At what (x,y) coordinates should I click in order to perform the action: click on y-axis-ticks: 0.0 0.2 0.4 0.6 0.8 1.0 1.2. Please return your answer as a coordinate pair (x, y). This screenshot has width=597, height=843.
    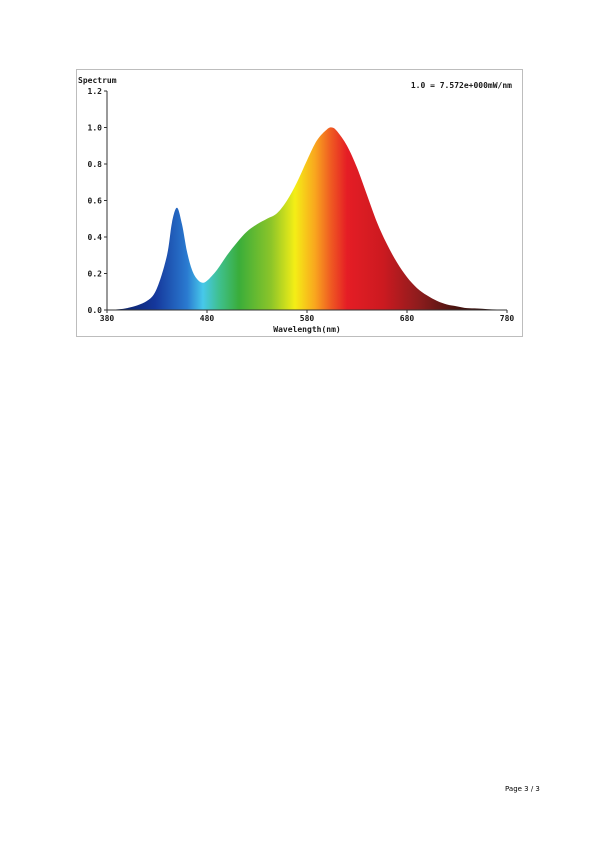
    Looking at the image, I should click on (97, 201).